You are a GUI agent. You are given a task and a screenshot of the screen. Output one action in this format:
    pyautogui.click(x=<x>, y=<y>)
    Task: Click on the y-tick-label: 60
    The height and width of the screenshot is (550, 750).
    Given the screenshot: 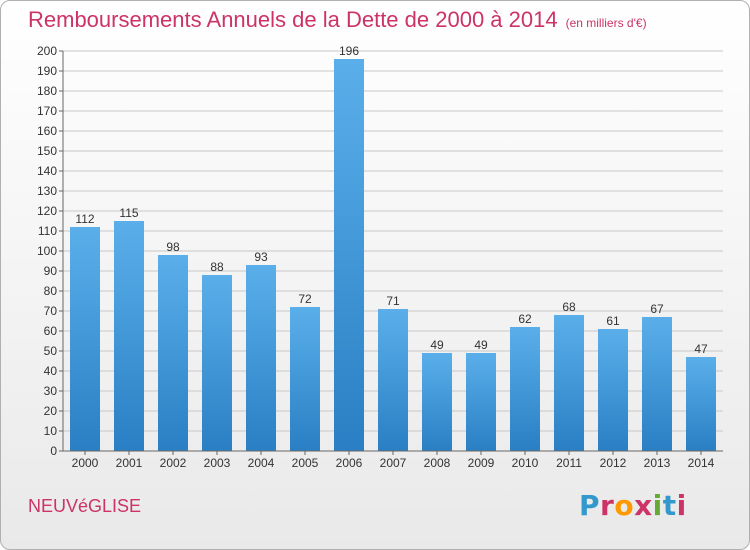 What is the action you would take?
    pyautogui.click(x=51, y=331)
    